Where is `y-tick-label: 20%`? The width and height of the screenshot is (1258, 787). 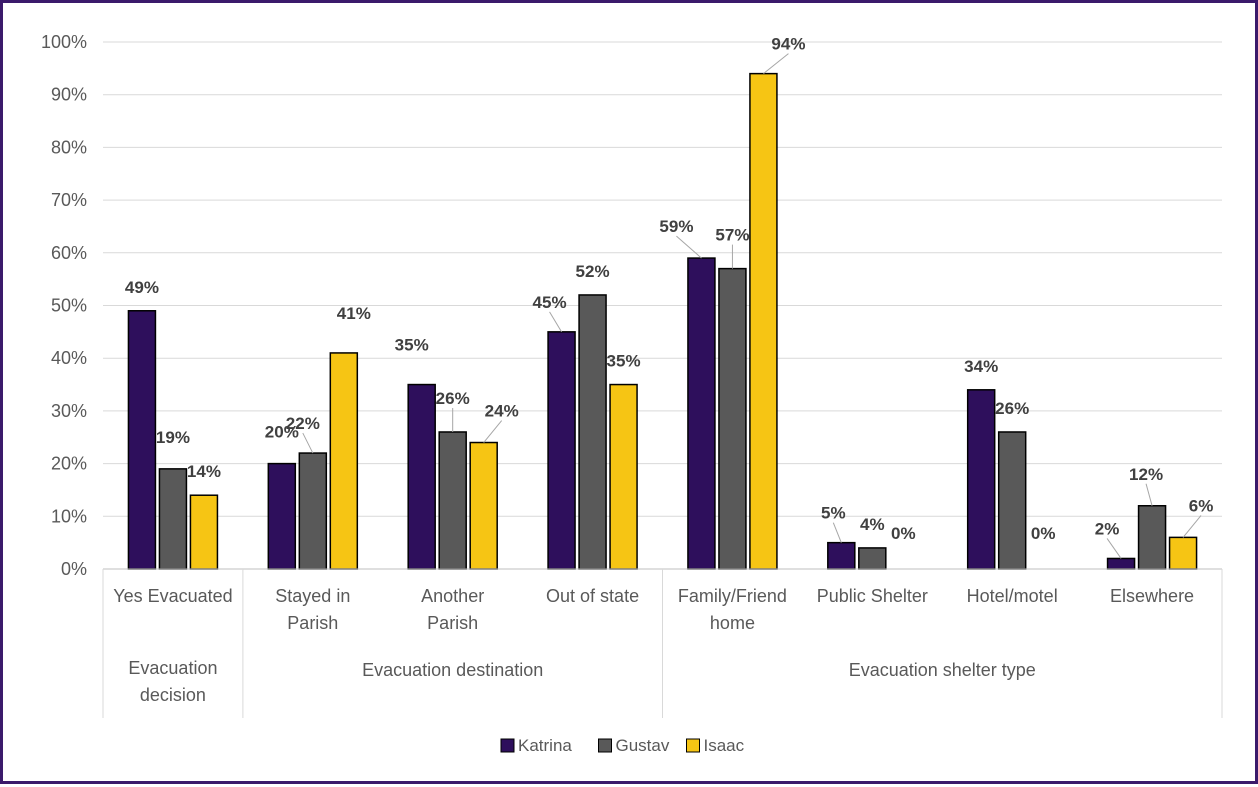 y-tick-label: 20% is located at coordinates (69, 464).